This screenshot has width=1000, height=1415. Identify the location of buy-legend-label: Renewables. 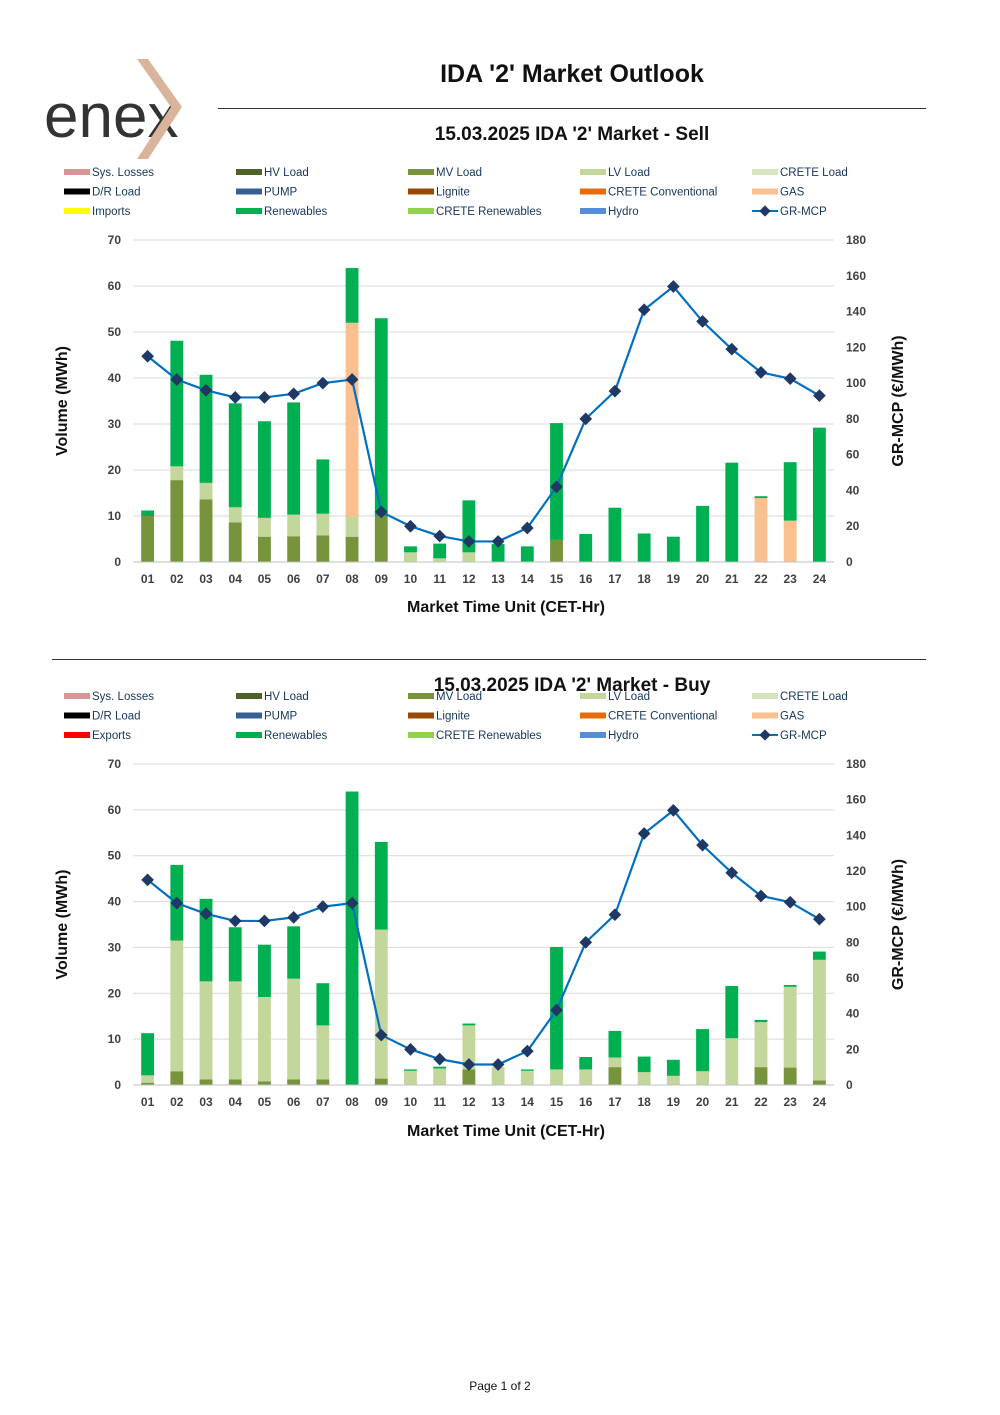
(296, 736).